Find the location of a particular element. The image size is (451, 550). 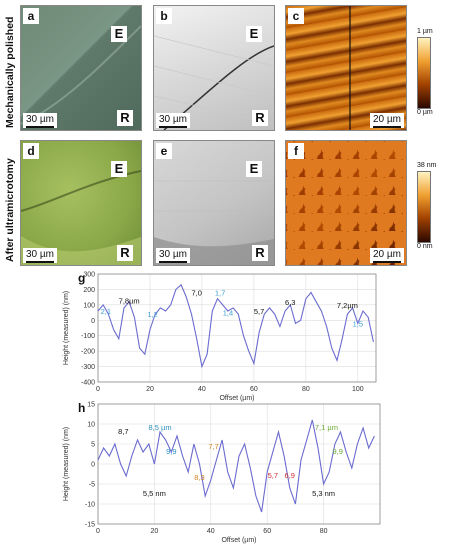

annotation-g: 1,7 is located at coordinates (220, 293).